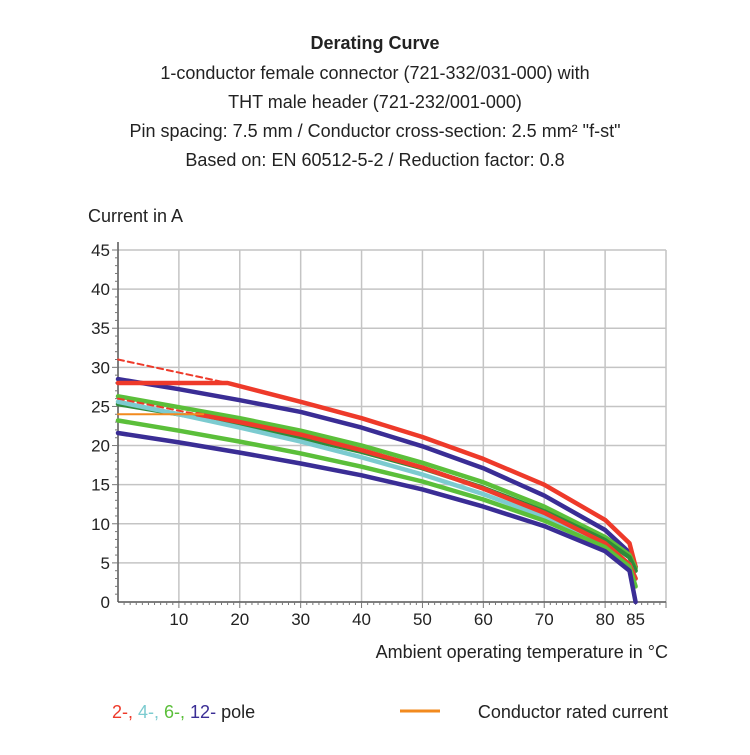 Image resolution: width=750 pixels, height=755 pixels. Describe the element at coordinates (300, 619) in the screenshot. I see `x-tick-label: 30` at that location.